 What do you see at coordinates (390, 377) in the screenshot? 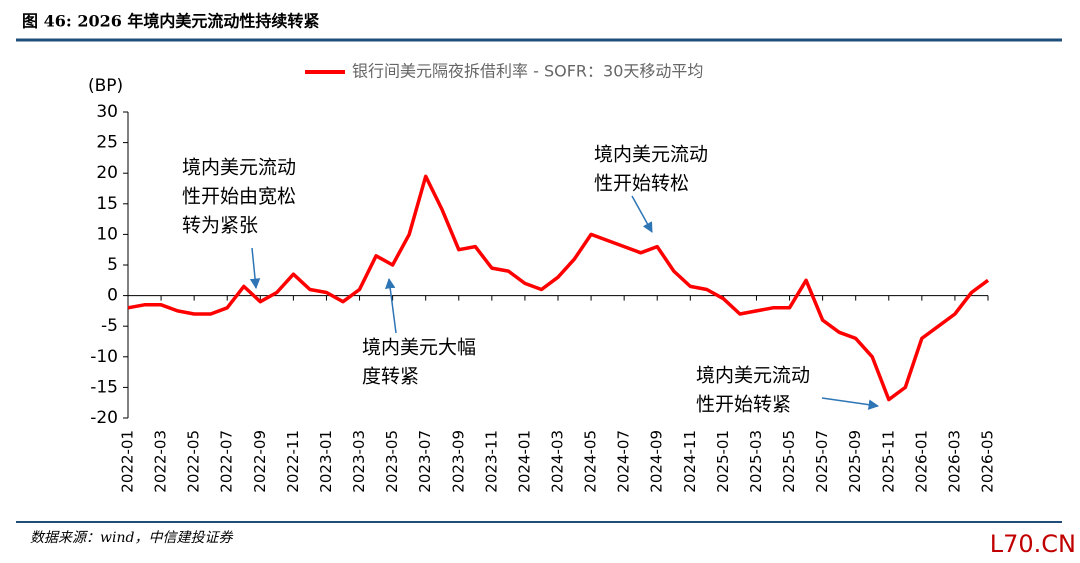
I see `annotation: 度转紧` at bounding box center [390, 377].